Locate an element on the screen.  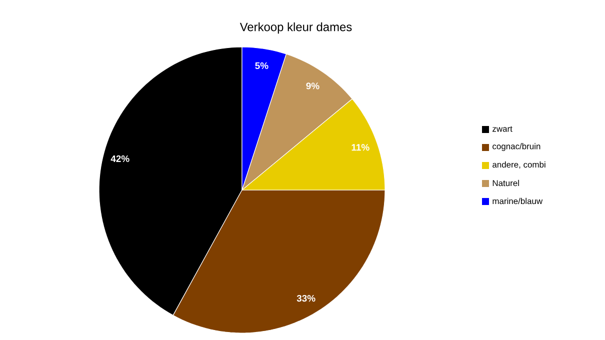
legend-label: marine/blauw is located at coordinates (517, 201).